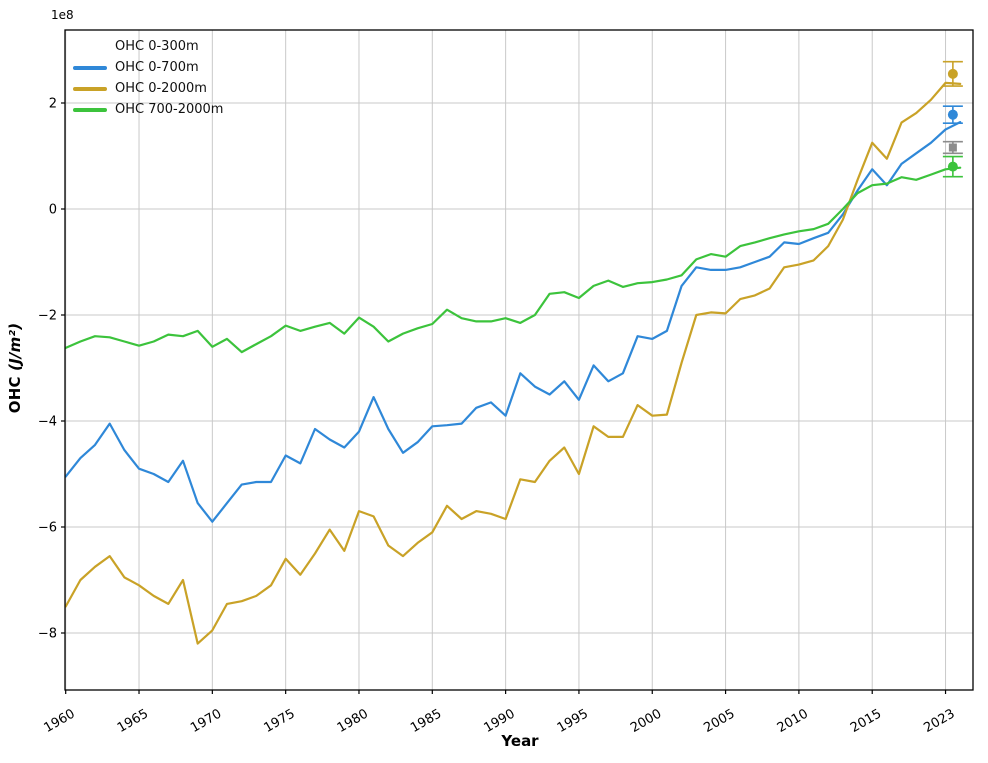 The width and height of the screenshot is (988, 763). What do you see at coordinates (47, 422) in the screenshot?
I see `y-tick-label: −4` at bounding box center [47, 422].